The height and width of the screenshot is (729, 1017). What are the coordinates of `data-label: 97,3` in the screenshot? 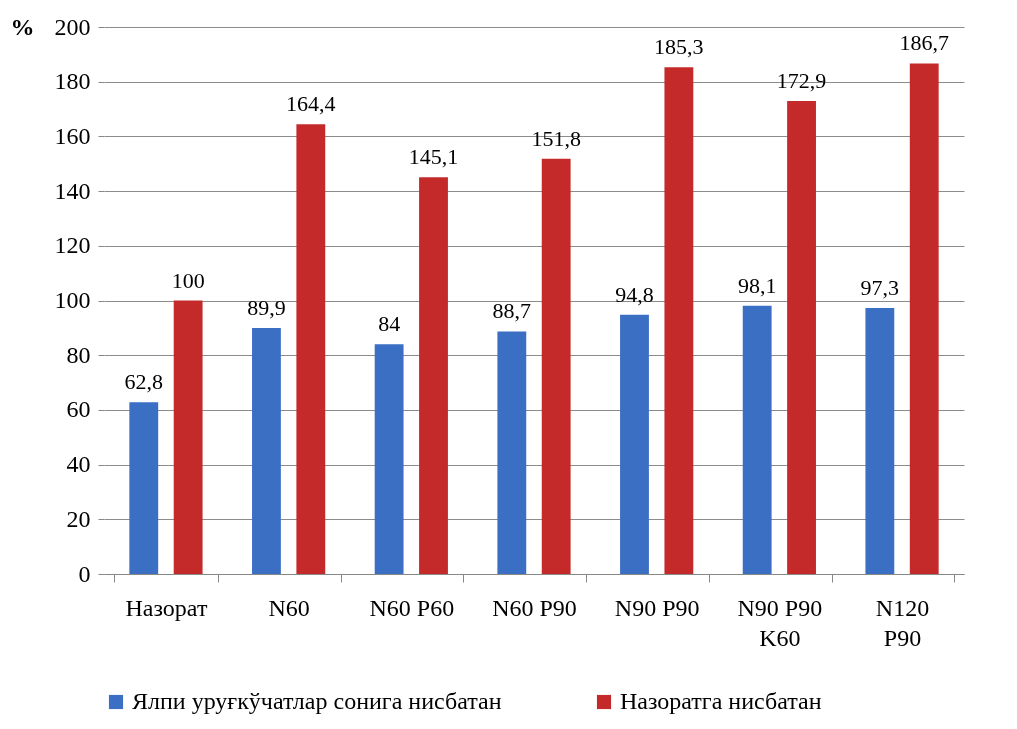 It's located at (880, 287).